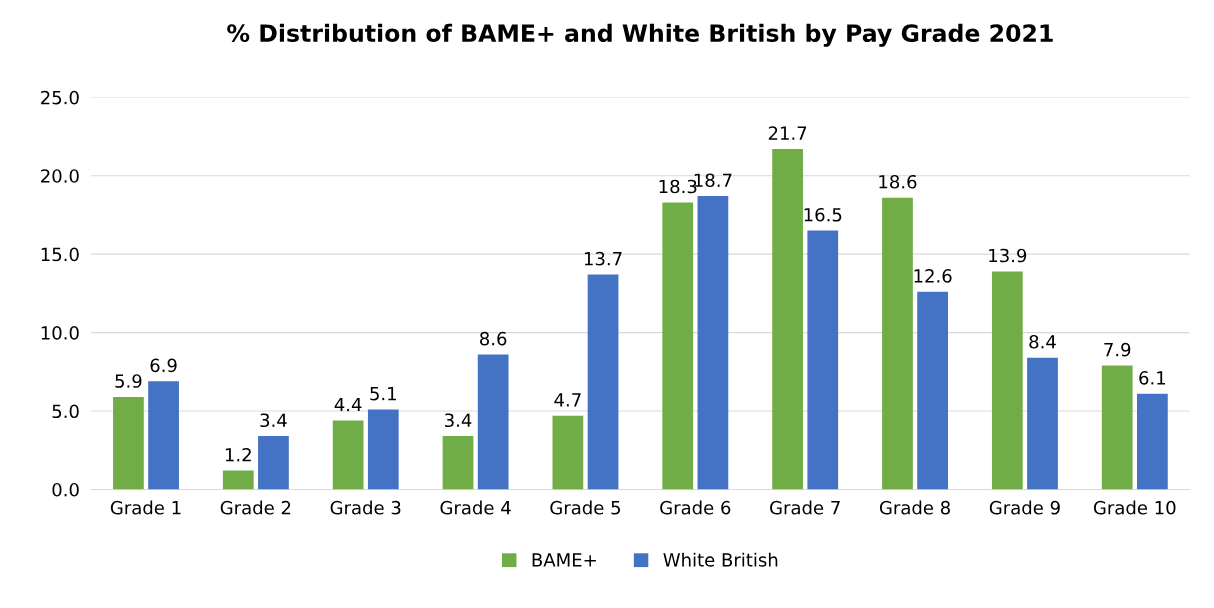  Describe the element at coordinates (475, 507) in the screenshot. I see `x-tick-label: Grade 4` at that location.